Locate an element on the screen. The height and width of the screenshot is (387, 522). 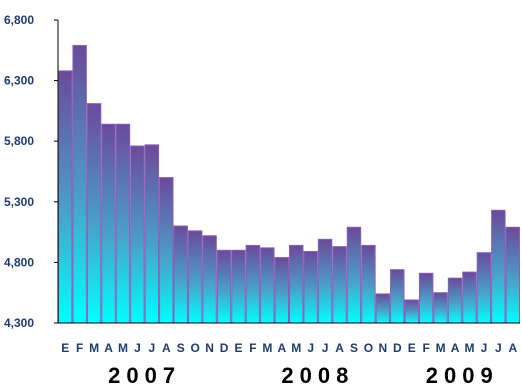
y-tick-label: 4,800 is located at coordinates (19, 262).